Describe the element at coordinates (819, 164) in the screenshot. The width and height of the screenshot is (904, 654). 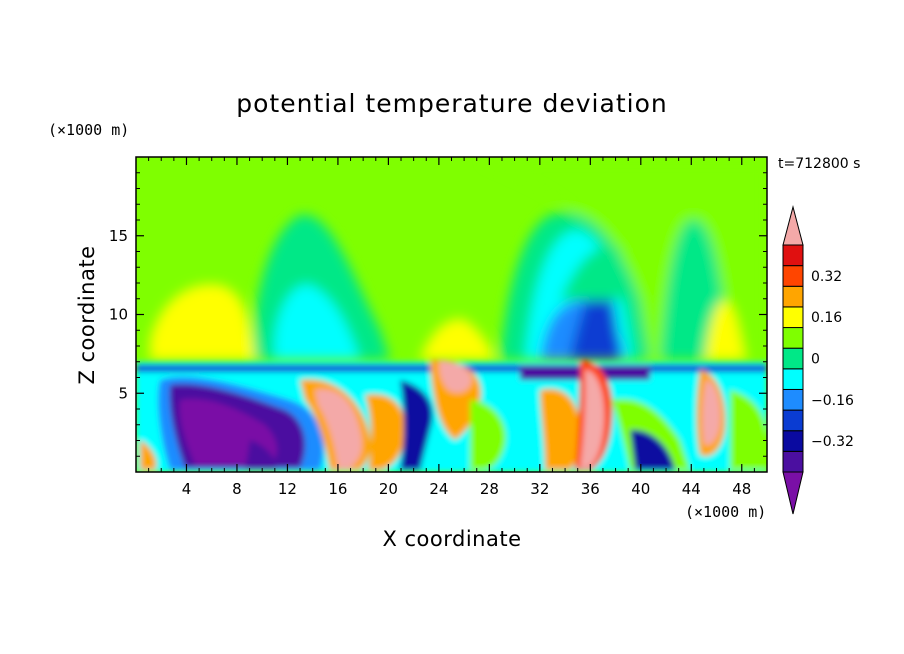
I see `time-label: t=712800 s` at that location.